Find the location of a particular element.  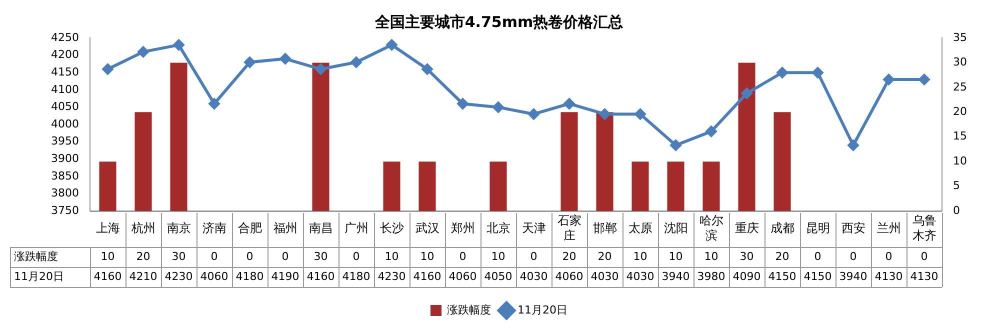

y-tick-label: 4000 is located at coordinates (65, 123).